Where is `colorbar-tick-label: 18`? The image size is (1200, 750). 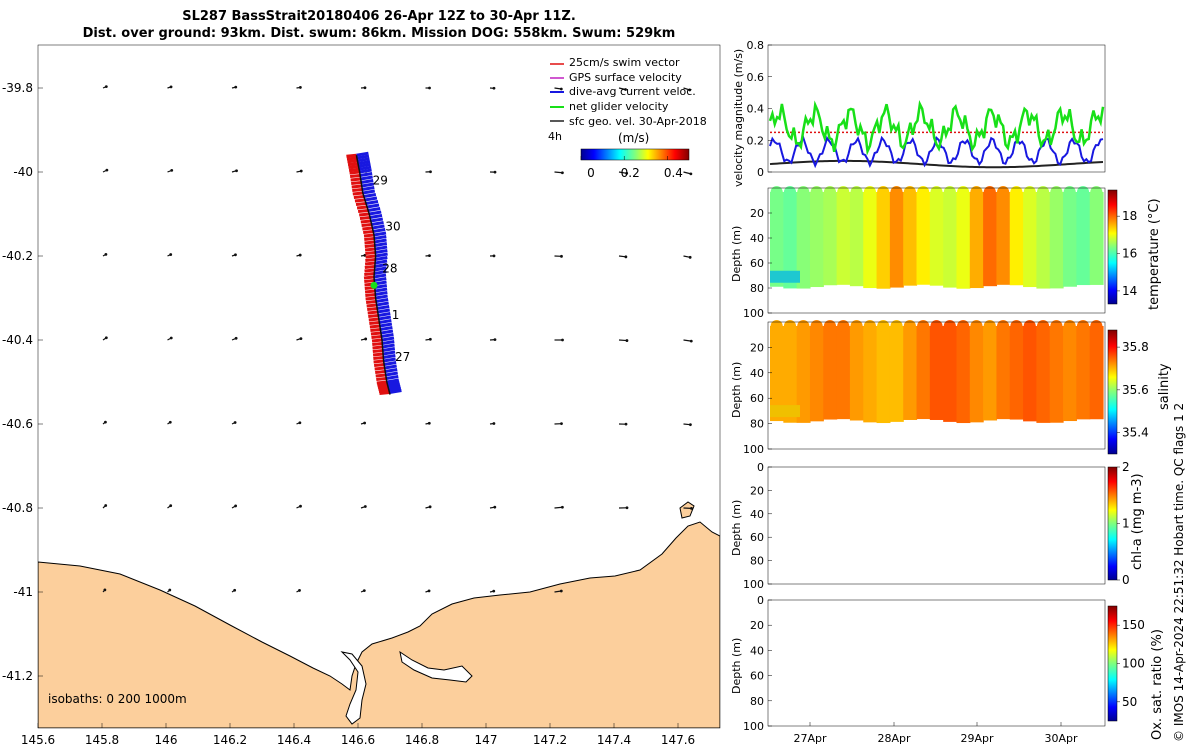
colorbar-tick-label: 18 is located at coordinates (1129, 216).